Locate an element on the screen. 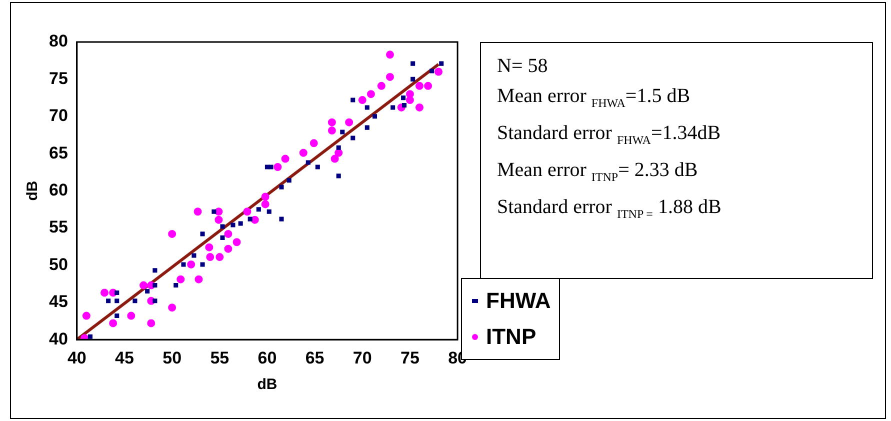  y-tick-label: 45 is located at coordinates (58, 302).